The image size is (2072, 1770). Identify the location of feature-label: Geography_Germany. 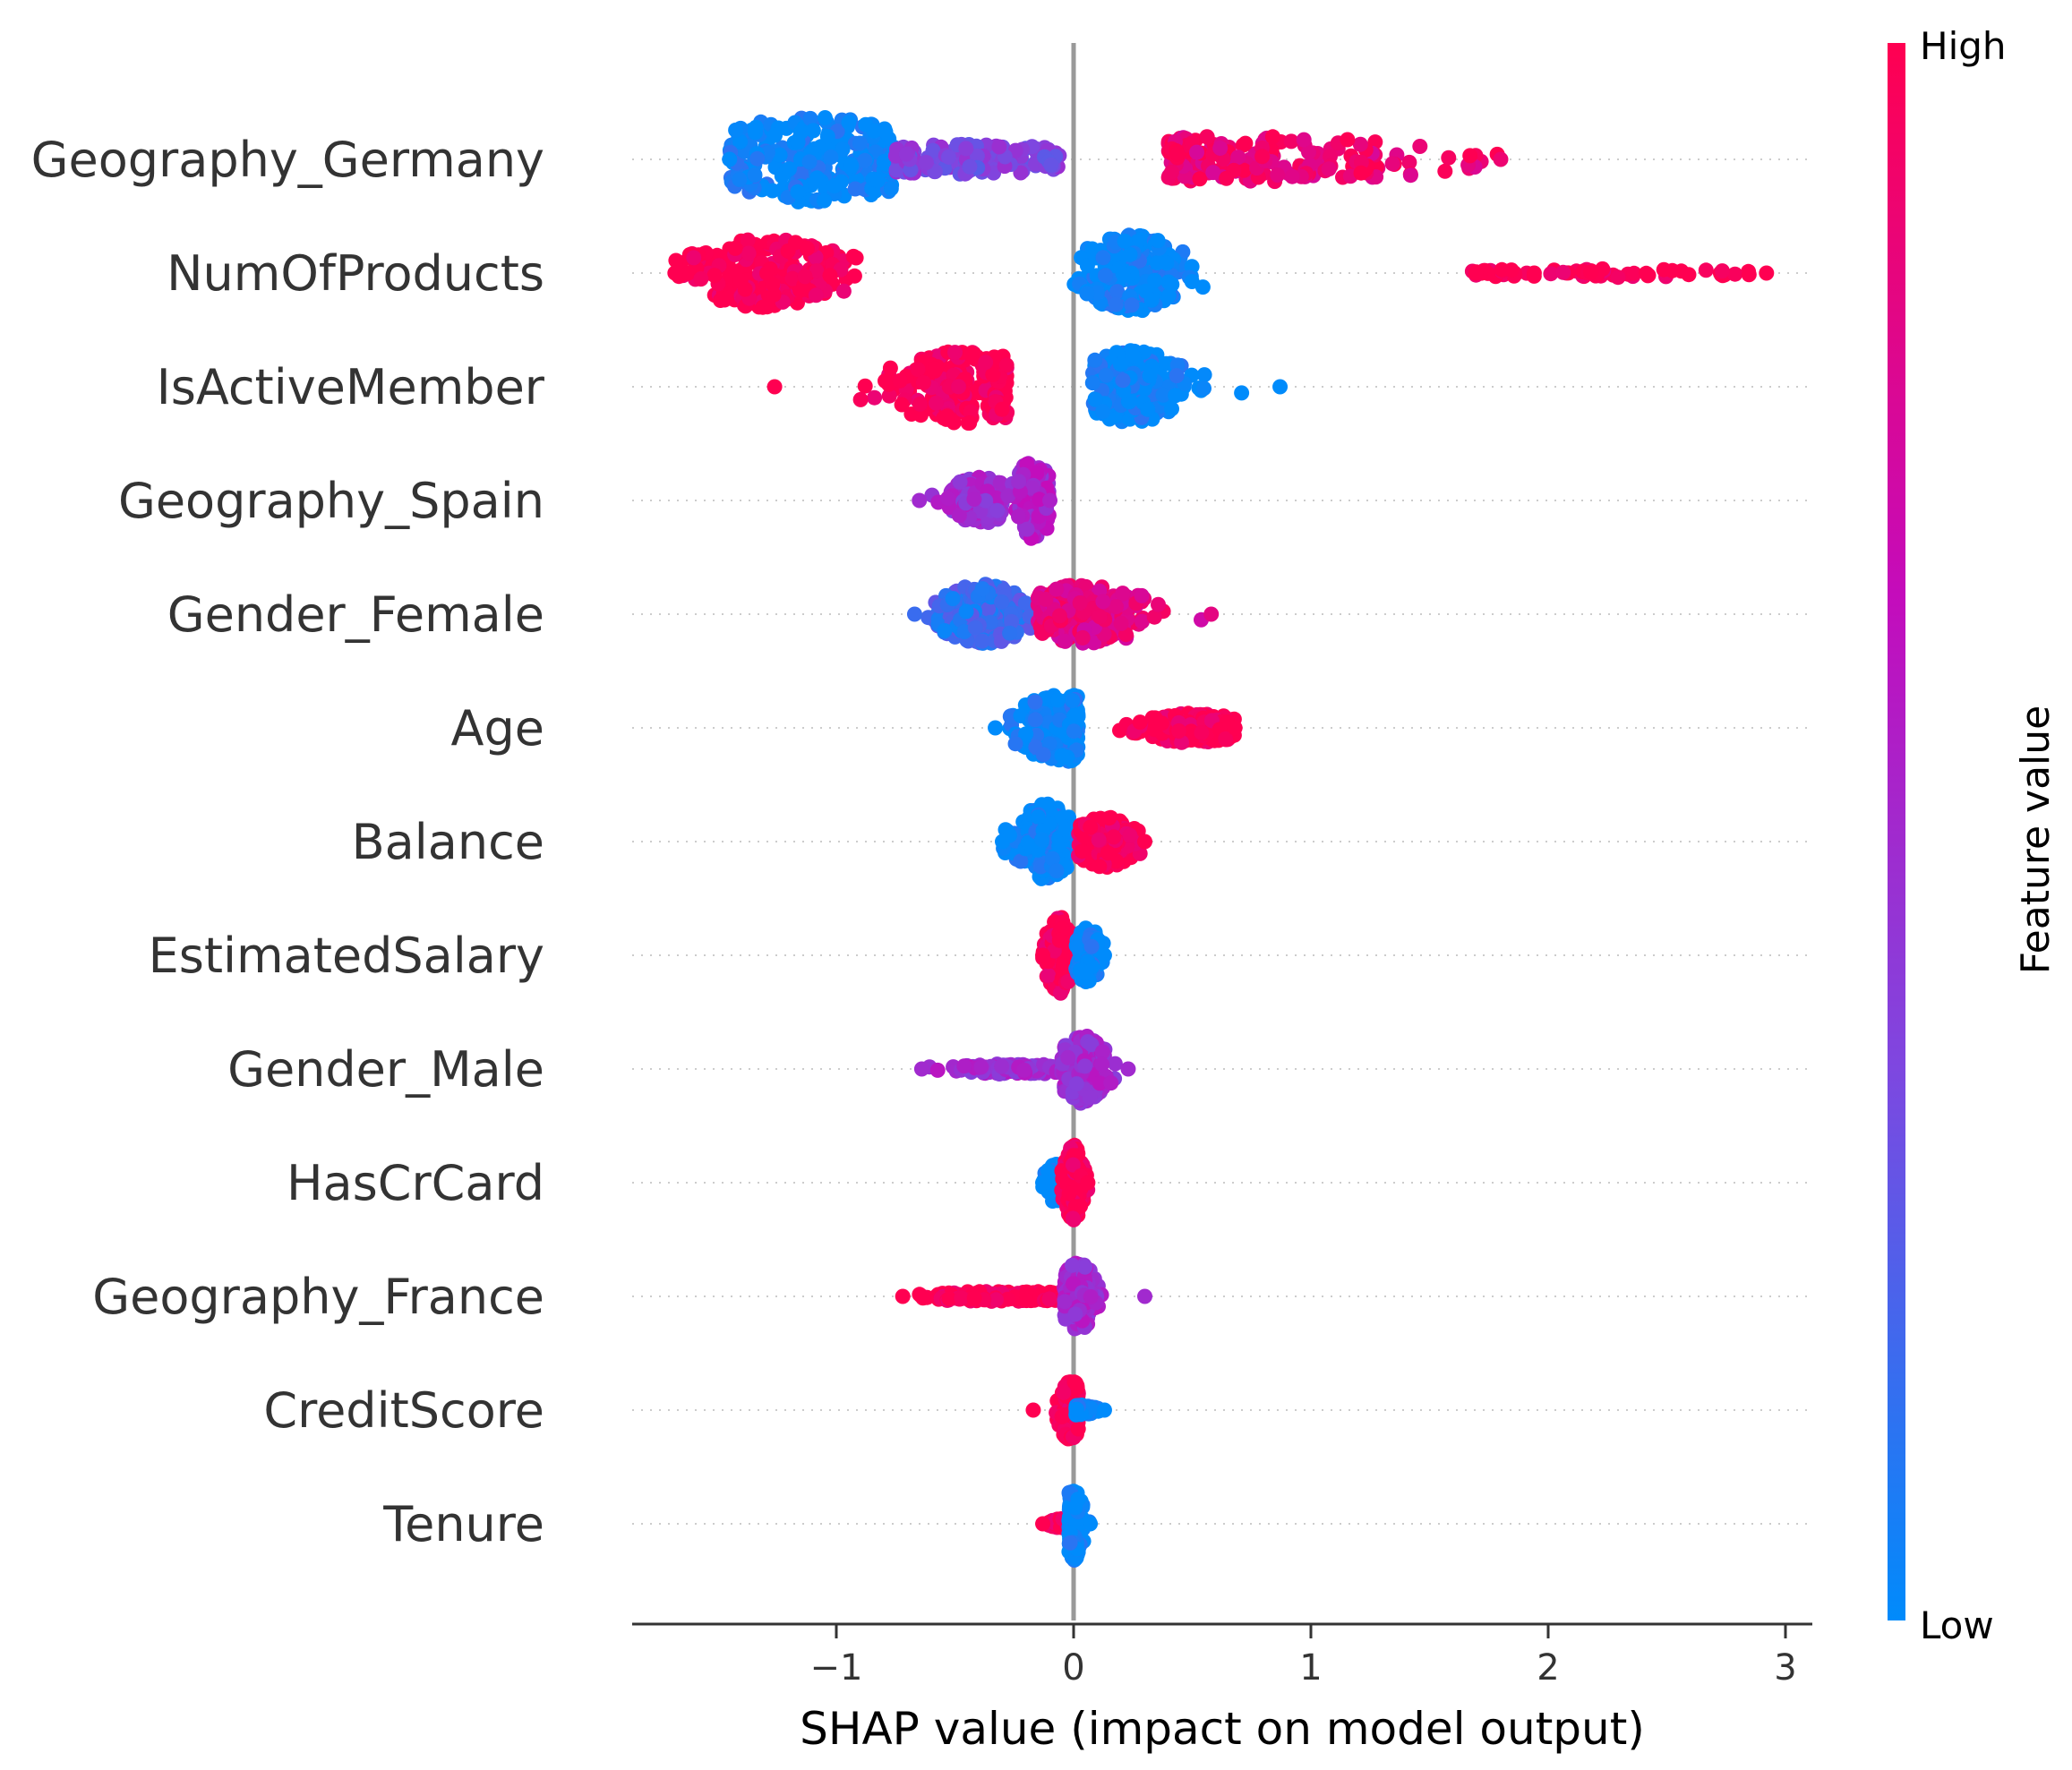
(287, 160).